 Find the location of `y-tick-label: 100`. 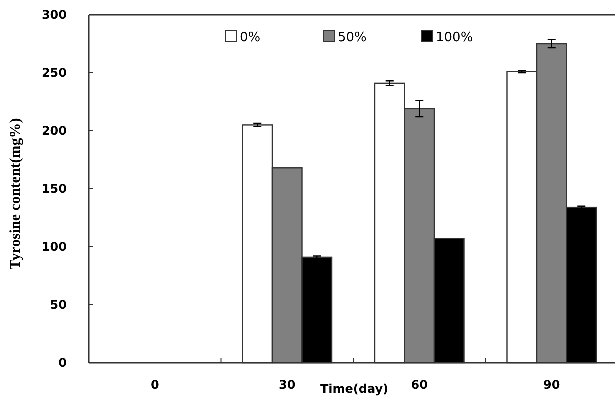

y-tick-label: 100 is located at coordinates (54, 247).